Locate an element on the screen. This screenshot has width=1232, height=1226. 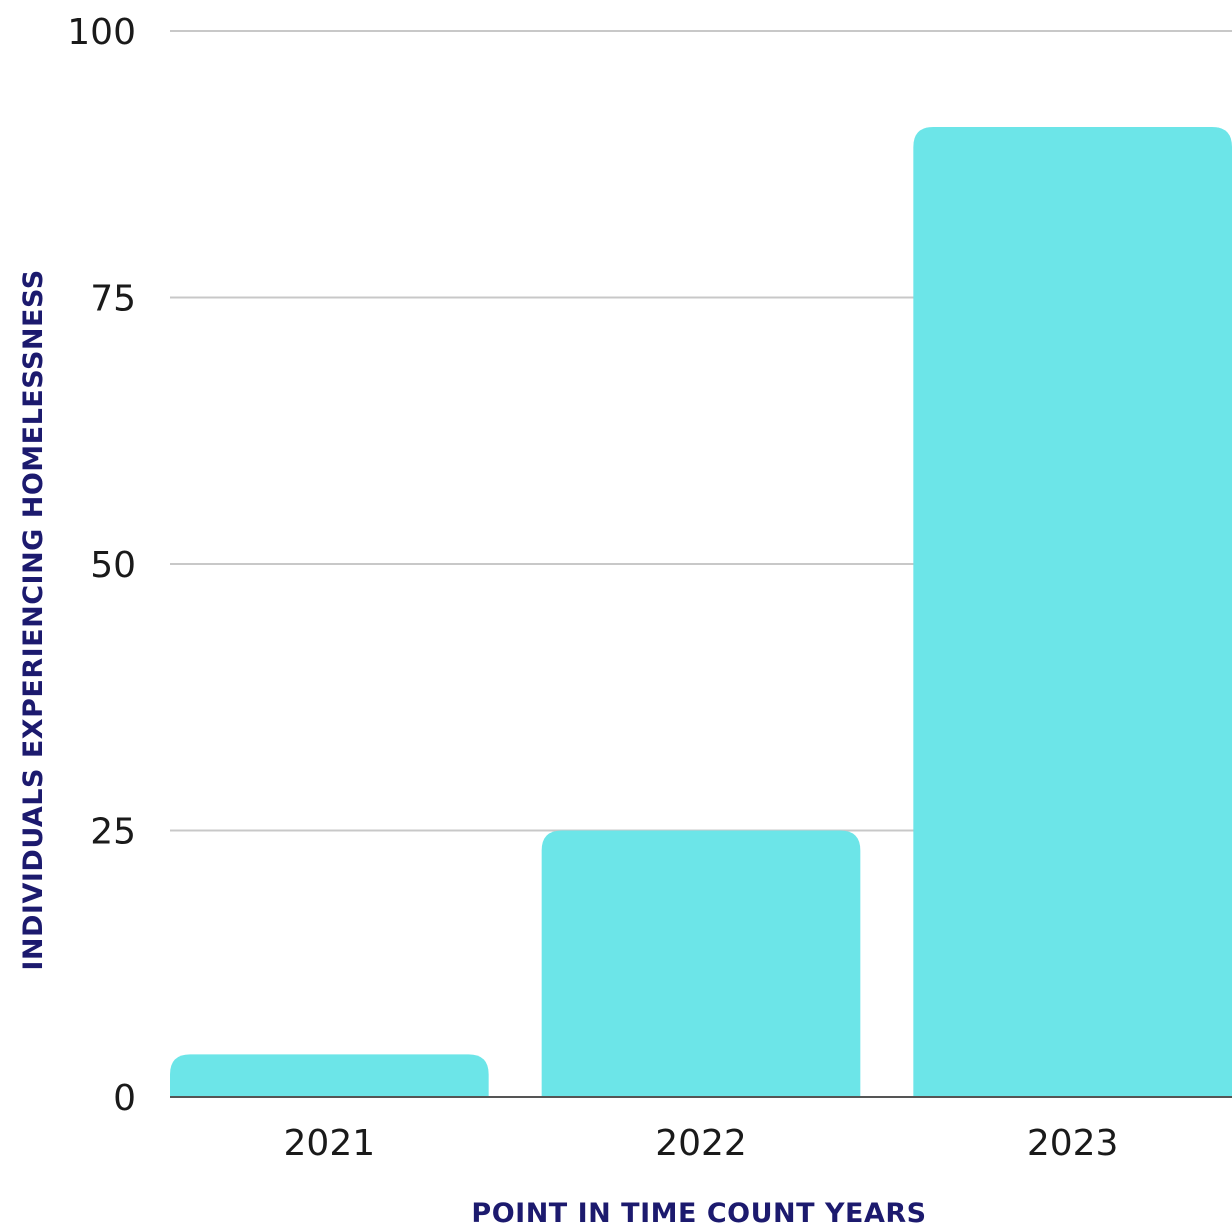
x-axis-title: POINT IN TIME COUNT YEARS is located at coordinates (698, 1212).